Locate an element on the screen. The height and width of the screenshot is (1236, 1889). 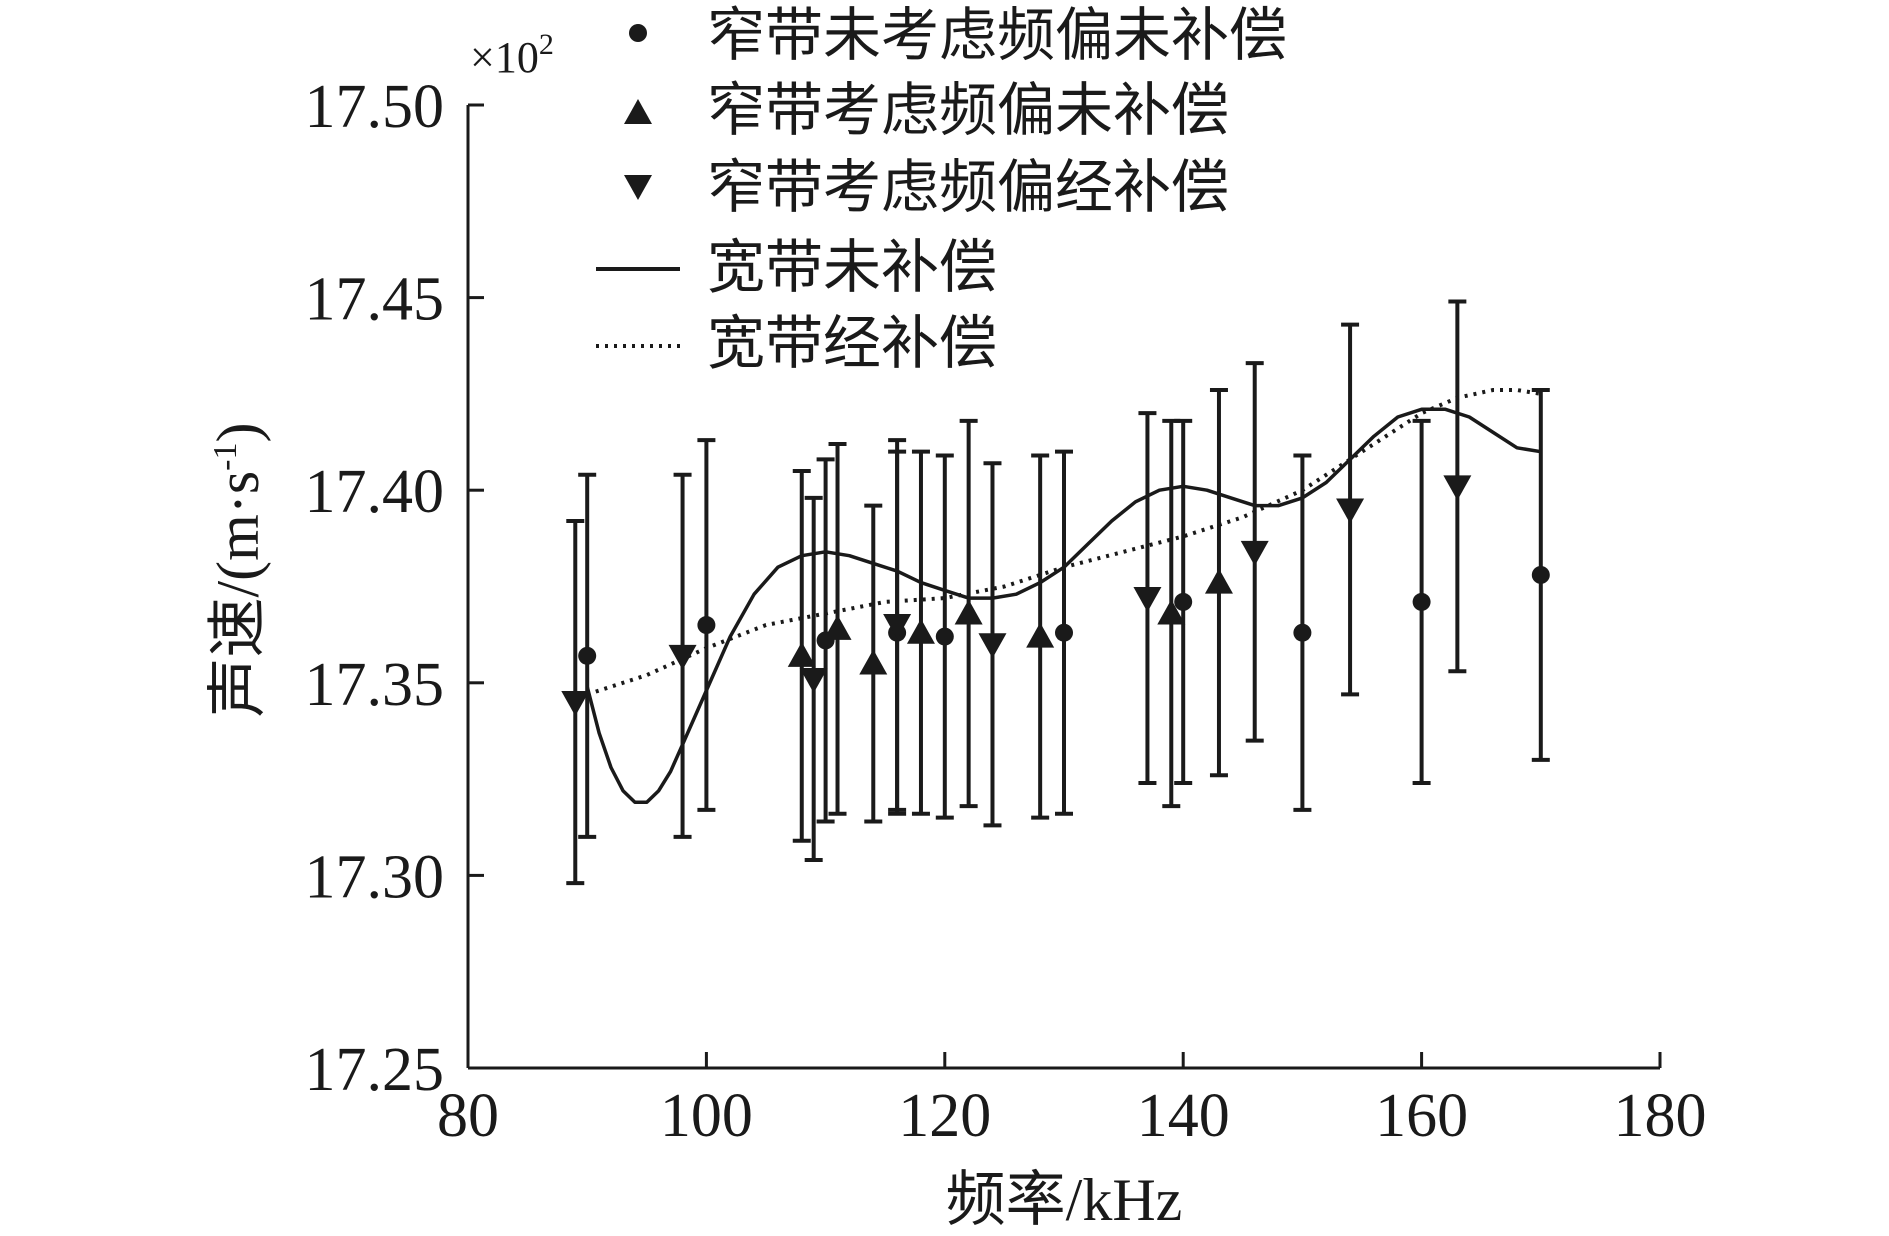
x-tick-label: 100 is located at coordinates (706, 1116).